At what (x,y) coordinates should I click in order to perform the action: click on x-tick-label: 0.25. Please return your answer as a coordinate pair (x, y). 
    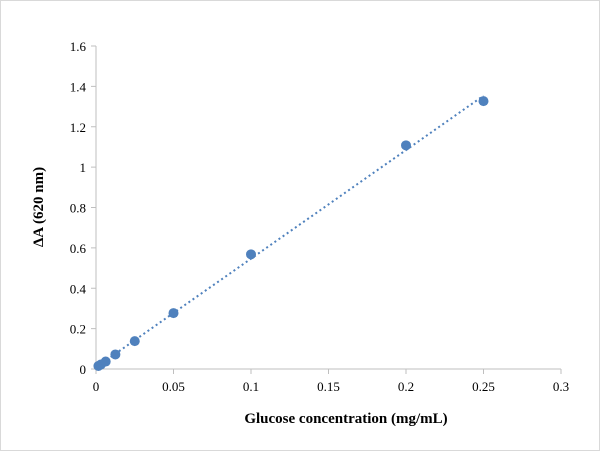
    Looking at the image, I should click on (483, 386).